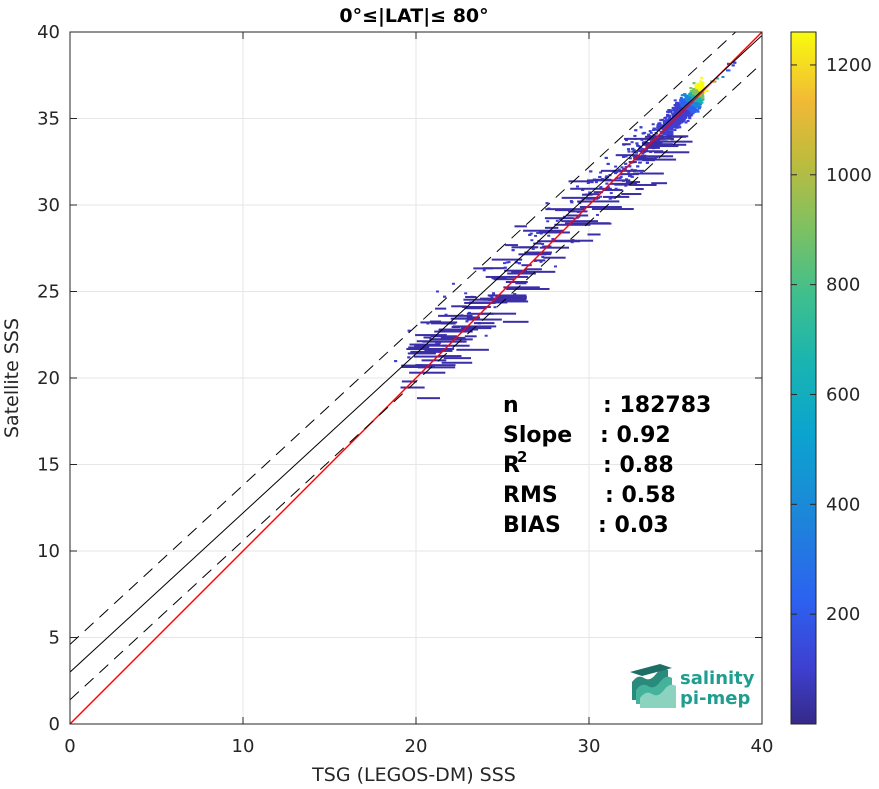  What do you see at coordinates (843, 394) in the screenshot?
I see `colorbar-tick-label: 600` at bounding box center [843, 394].